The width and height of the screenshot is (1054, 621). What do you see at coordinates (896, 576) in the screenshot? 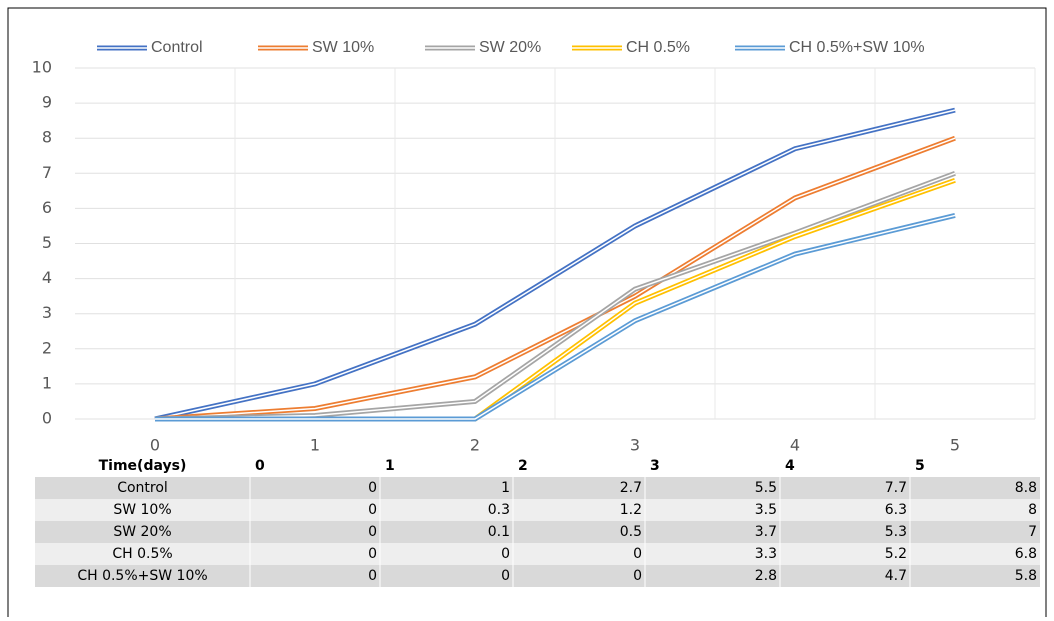
I see `table-cell: 4.7` at bounding box center [896, 576].